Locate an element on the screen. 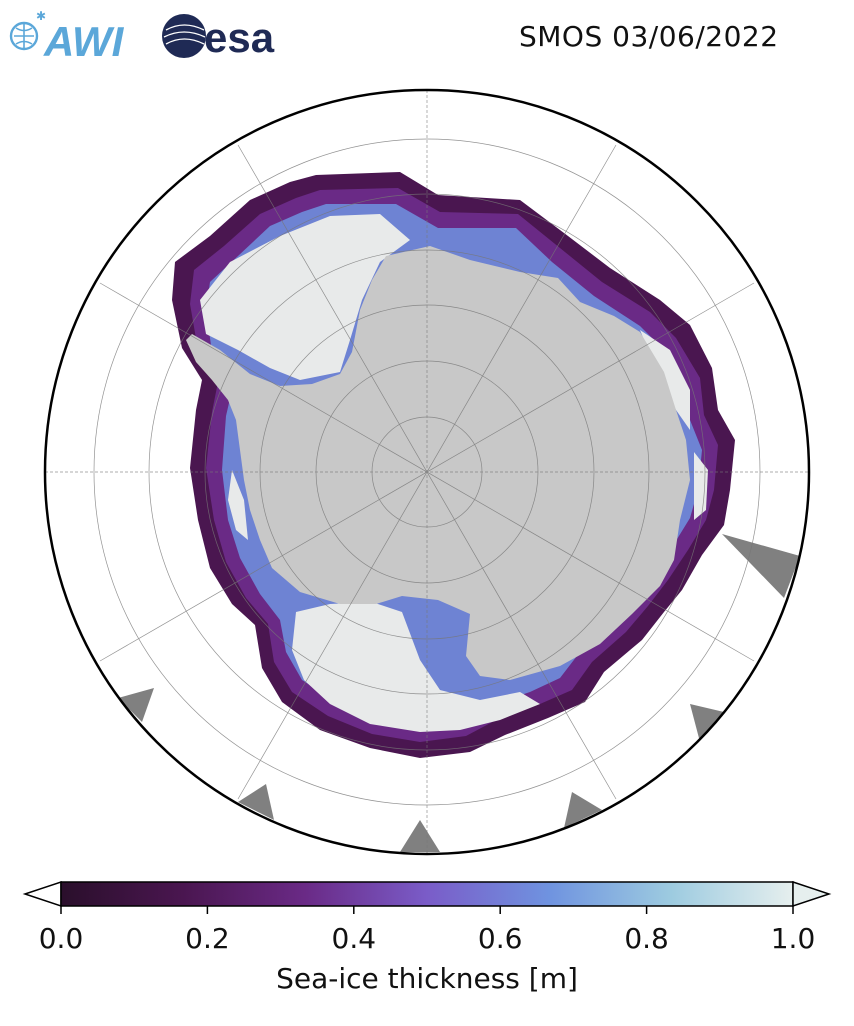 This screenshot has width=854, height=1026. colorbar-tick-label: 0.8 is located at coordinates (646, 938).